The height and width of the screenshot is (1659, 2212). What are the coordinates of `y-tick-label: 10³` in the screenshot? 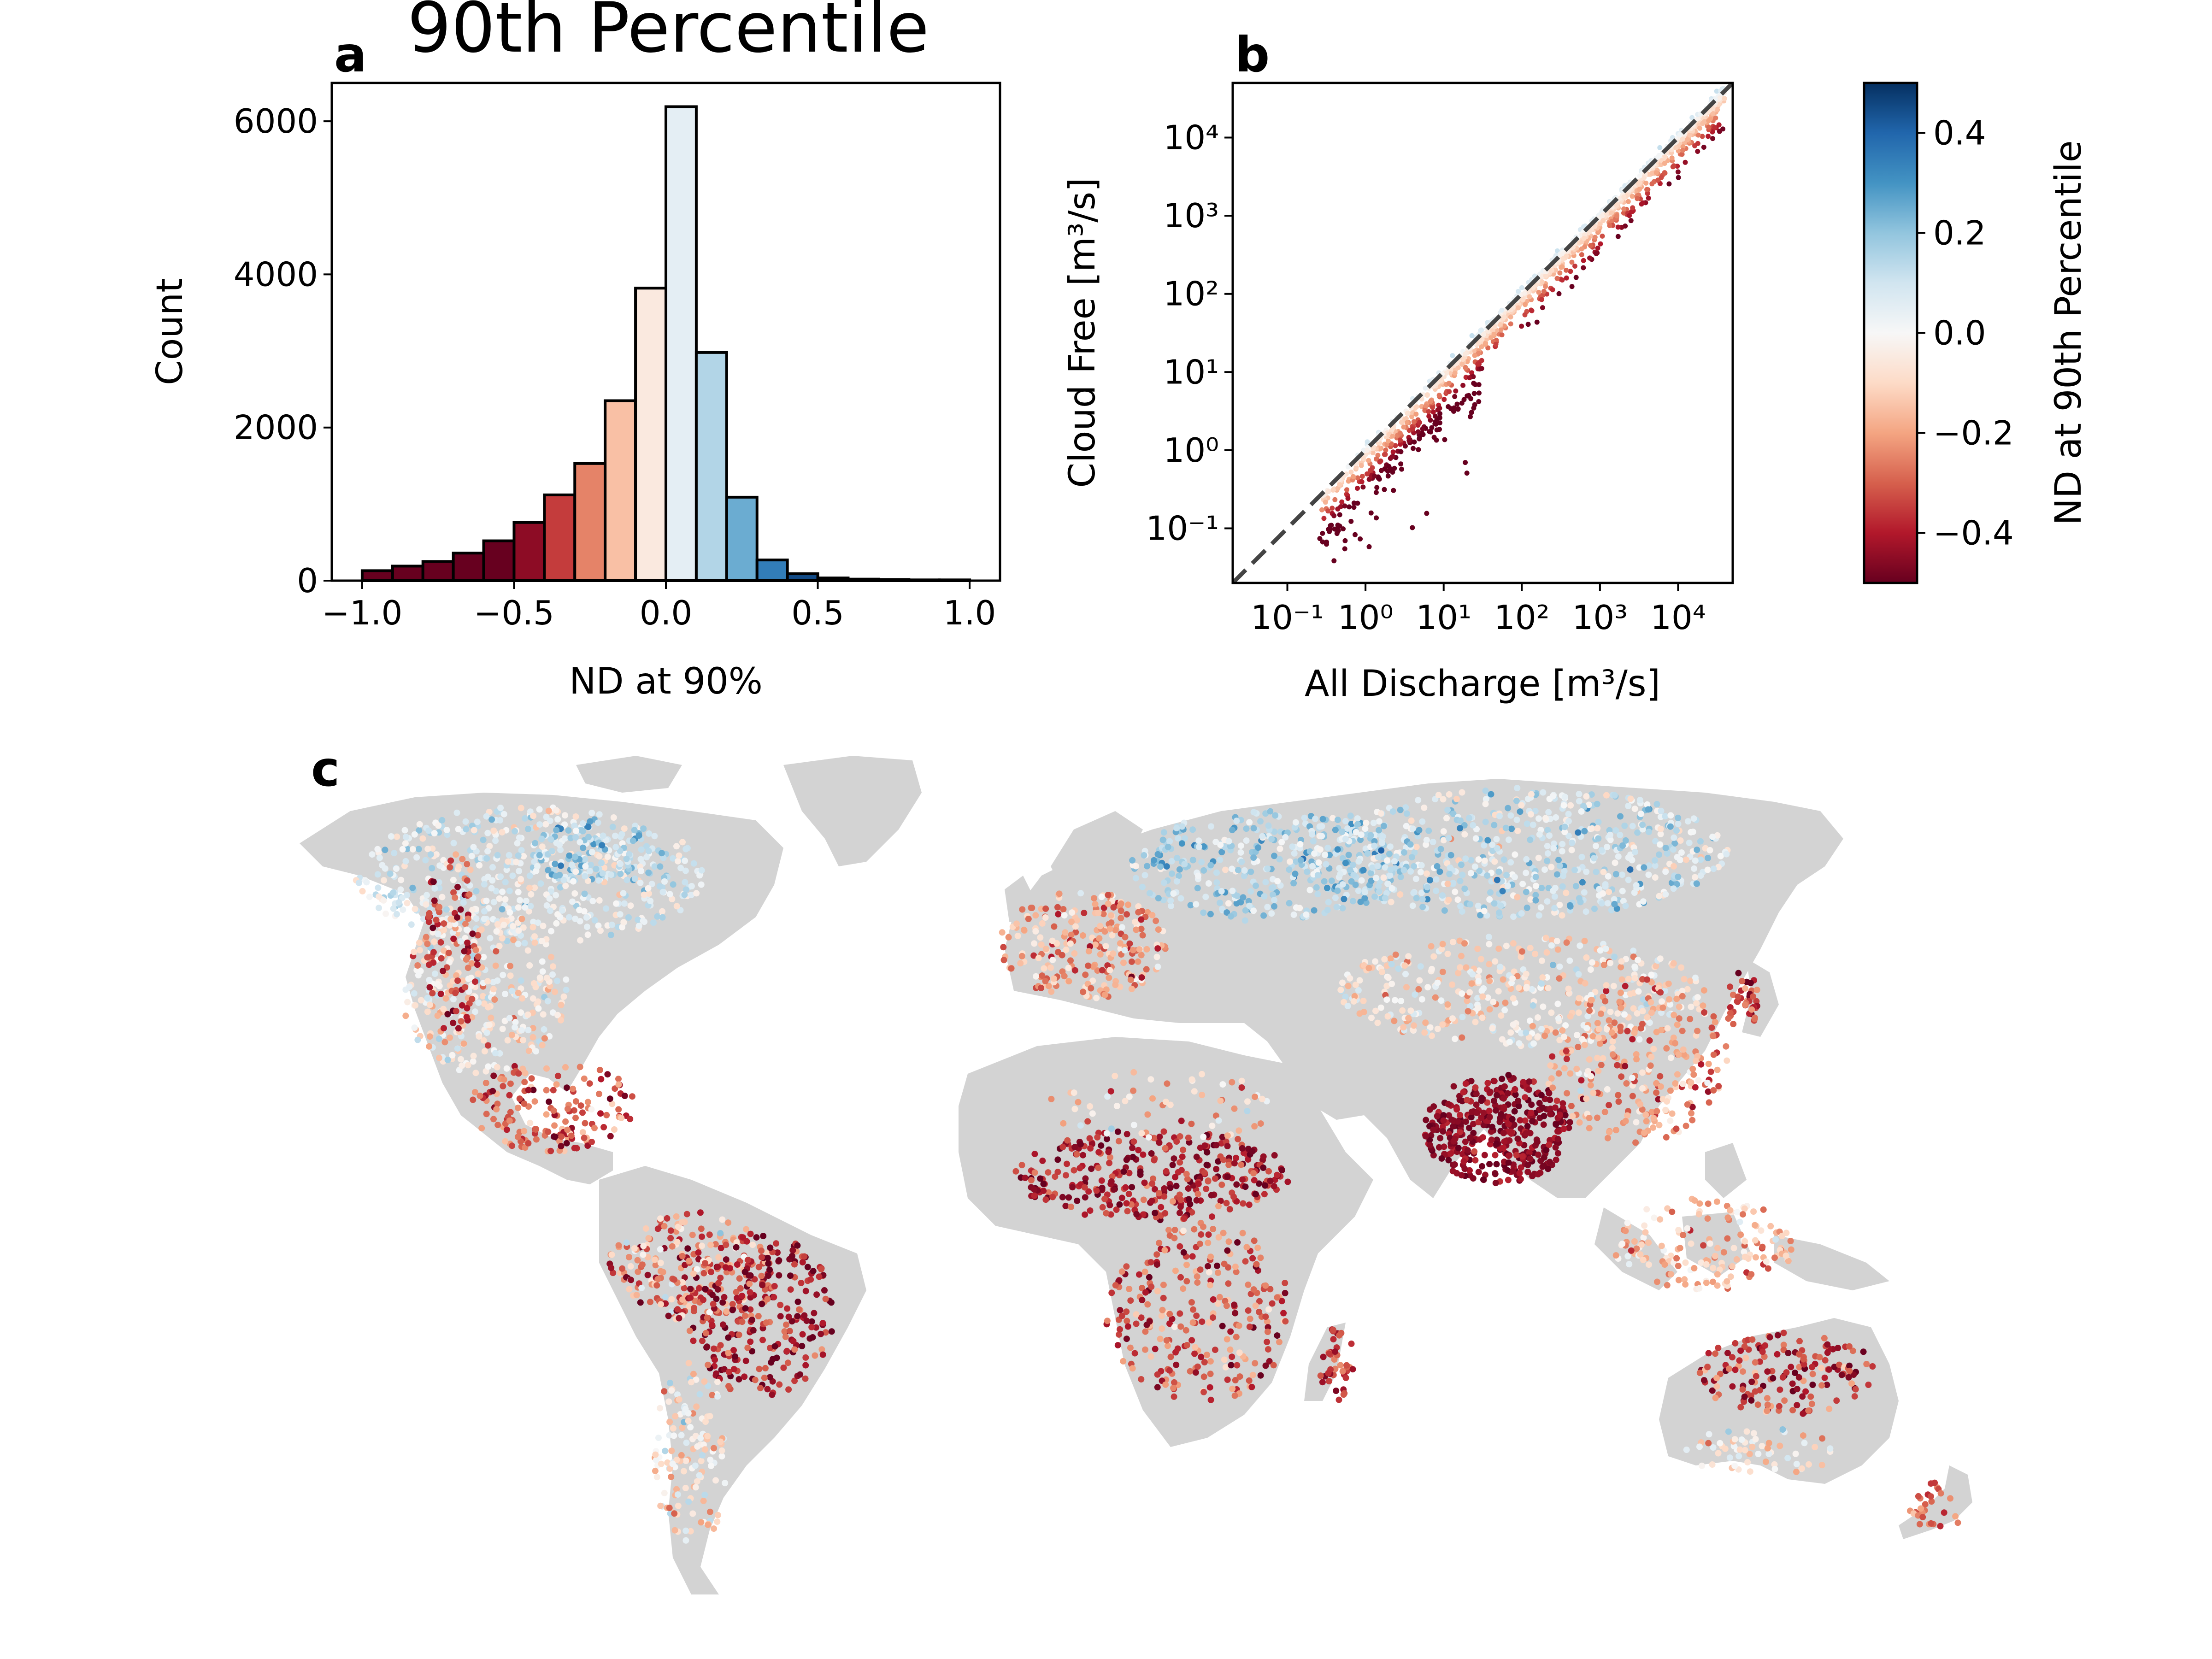 It's located at (1191, 215).